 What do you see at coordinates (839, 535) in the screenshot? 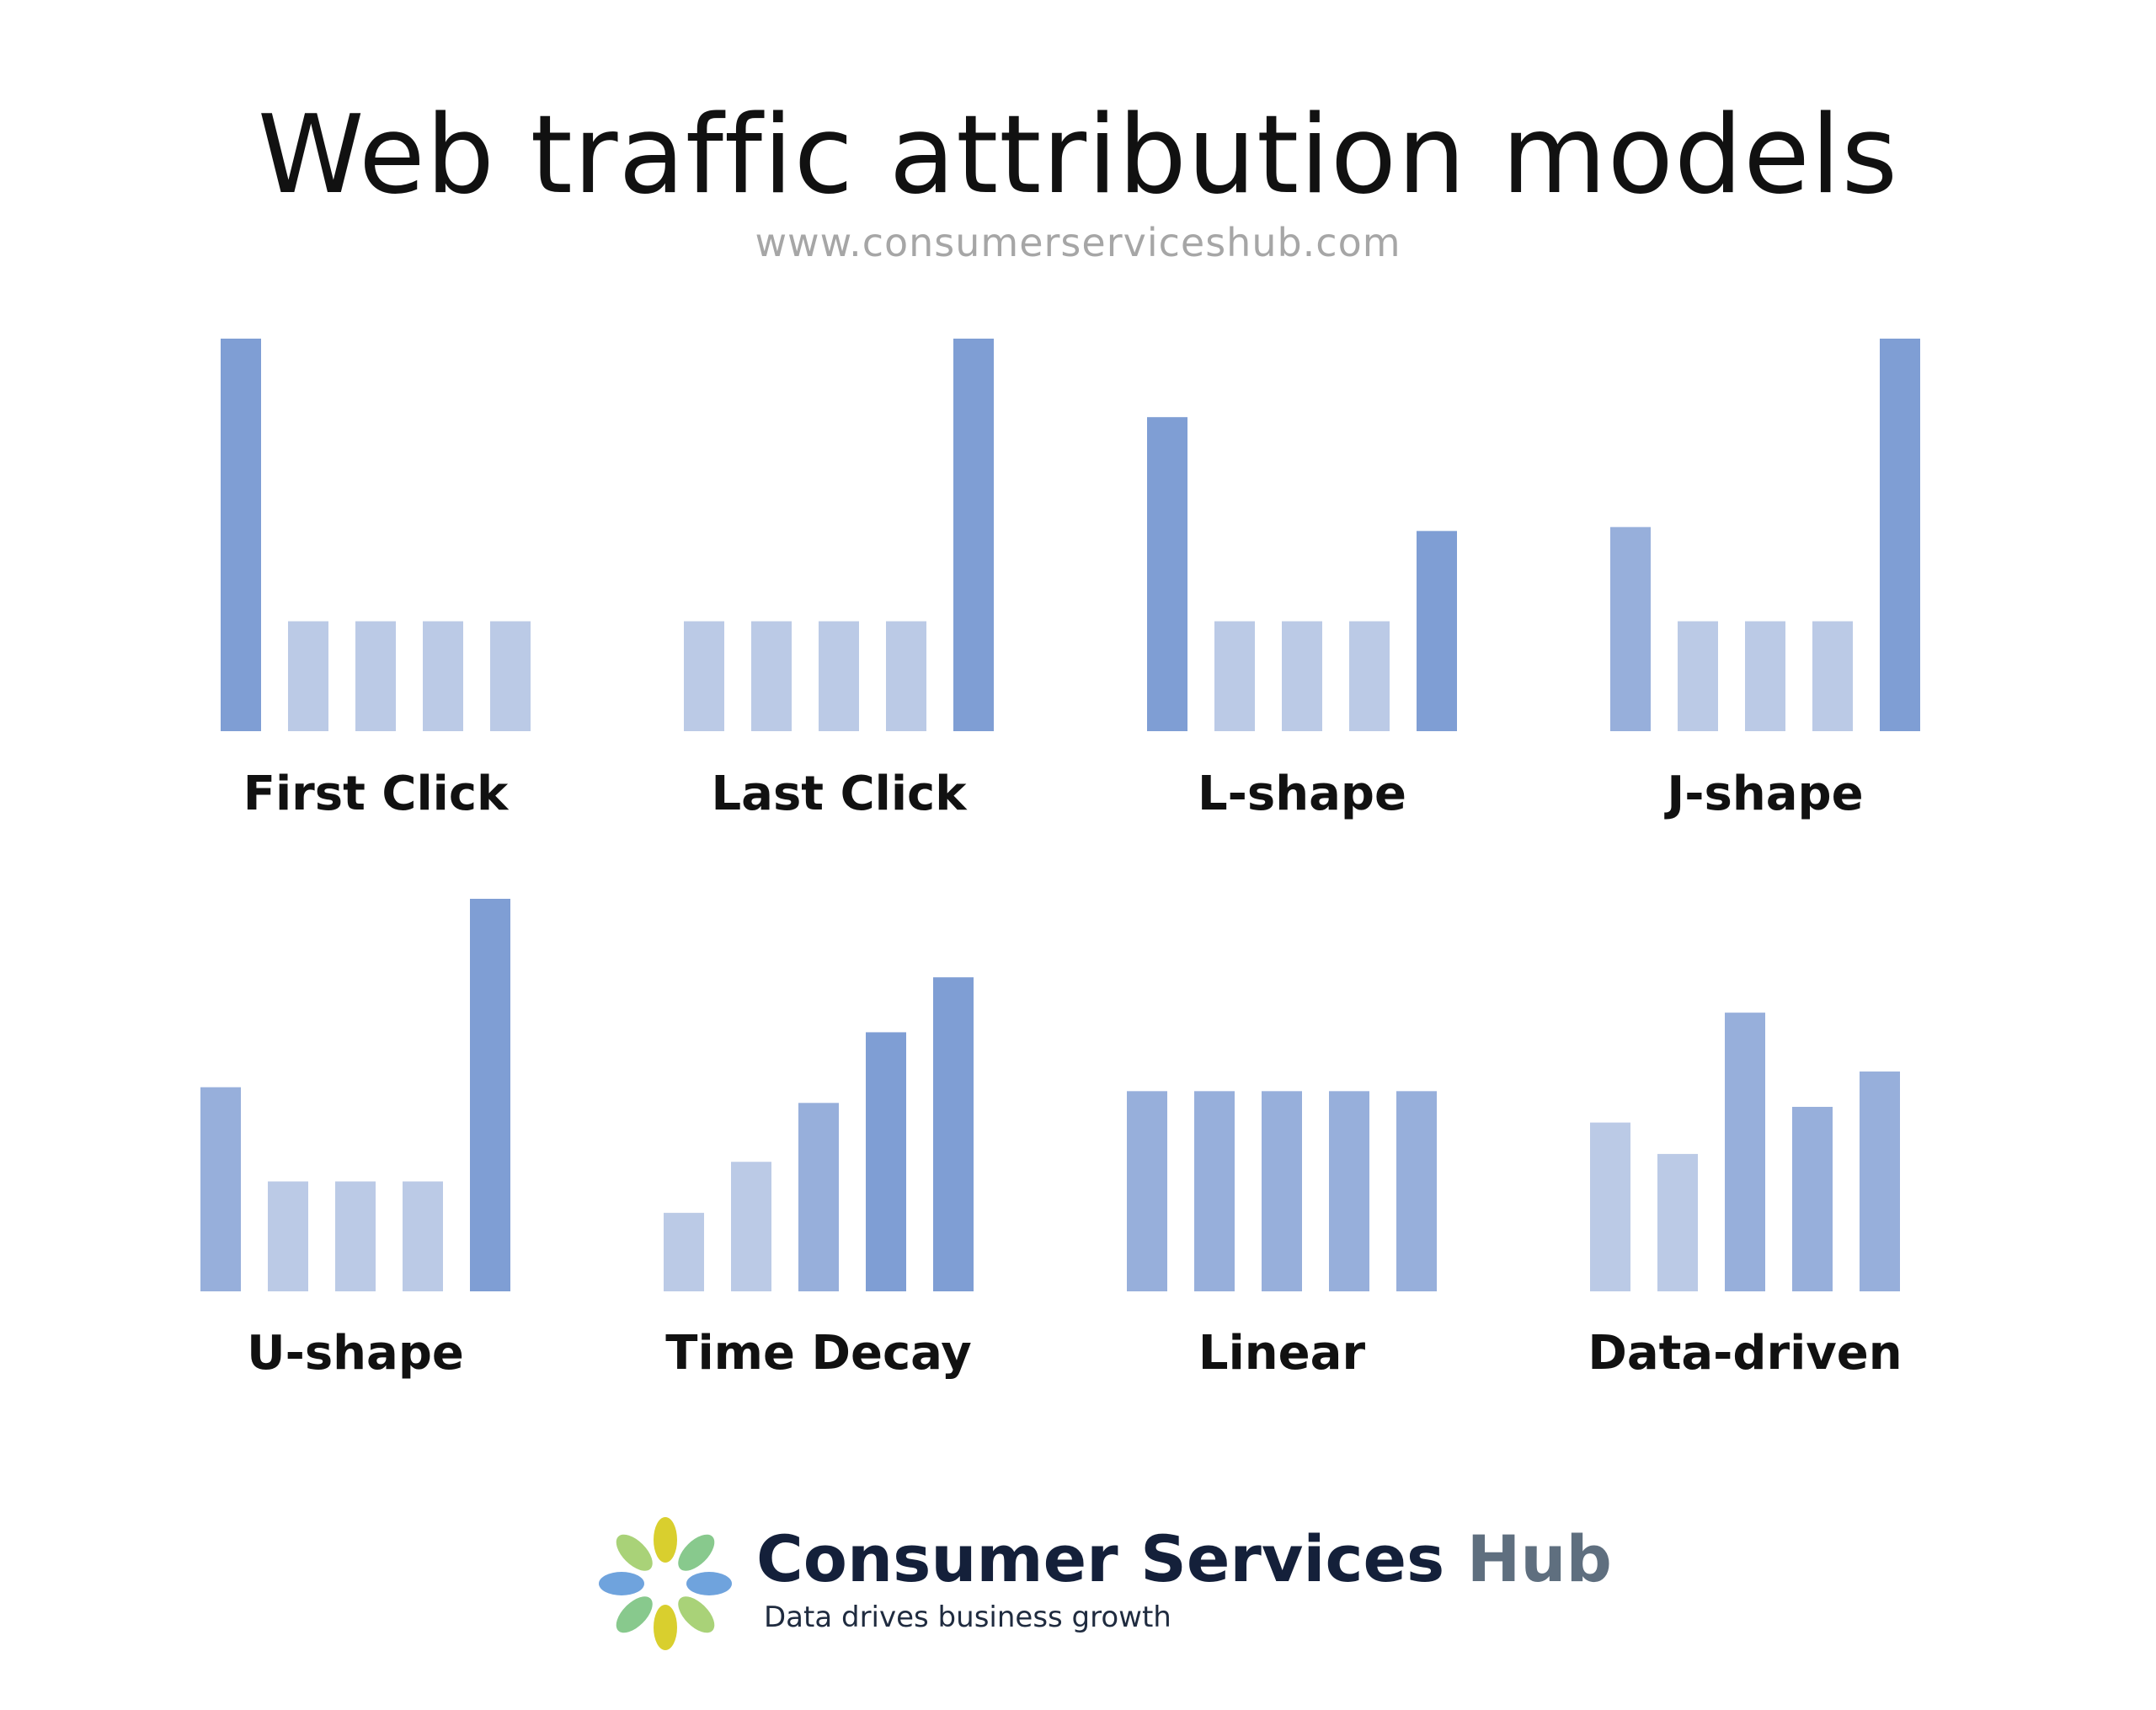
I see `chart-panel-last-click` at bounding box center [839, 535].